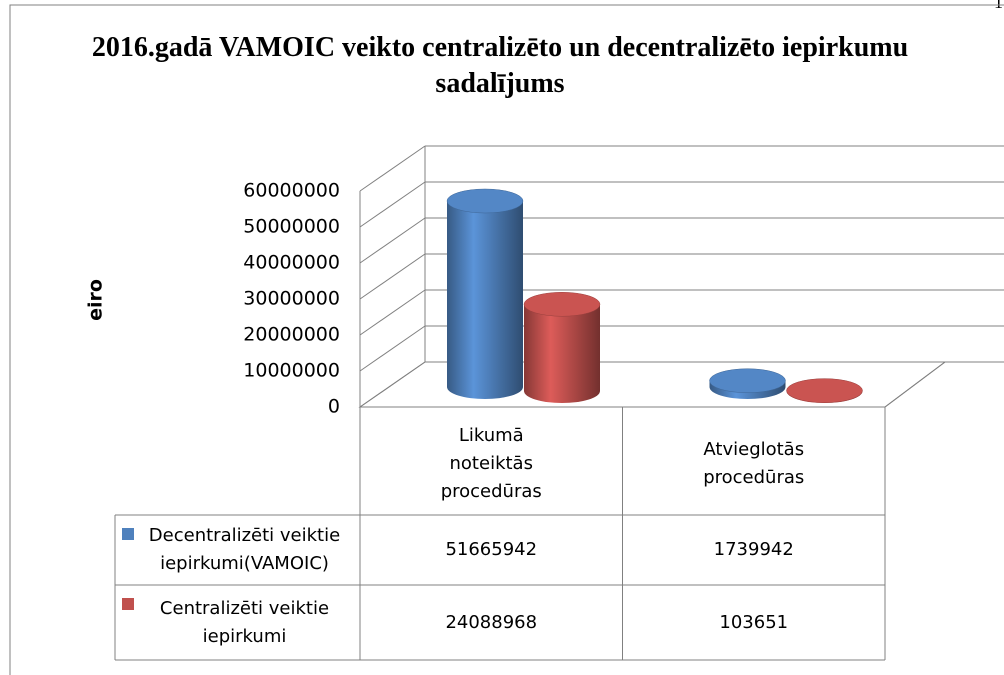 The width and height of the screenshot is (1004, 675). What do you see at coordinates (244, 622) in the screenshot?
I see `legend-label: Centralizēti veiktie iepirkumi` at bounding box center [244, 622].